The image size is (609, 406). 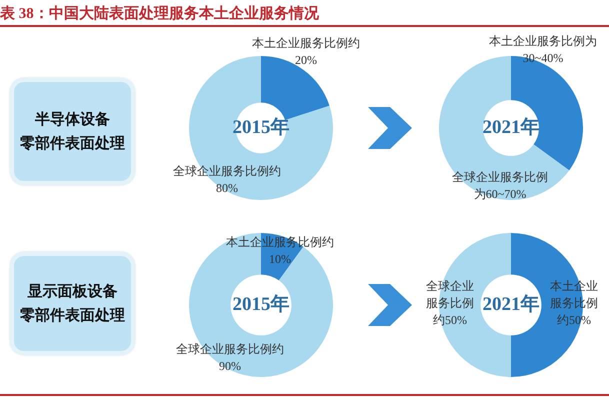 I want to click on data-label: 80%, so click(x=227, y=188).